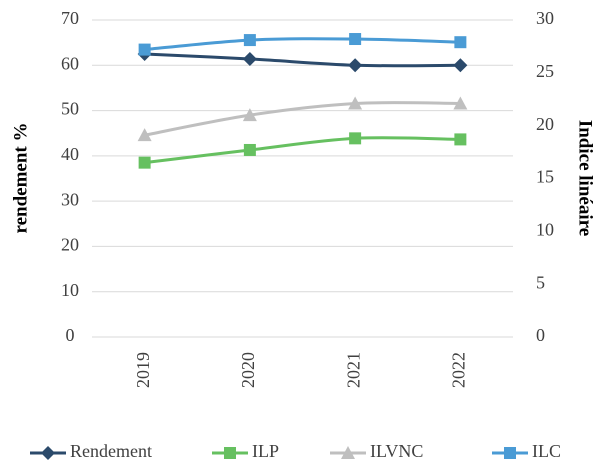 The height and width of the screenshot is (466, 600). What do you see at coordinates (70, 199) in the screenshot?
I see `y-tick-label: 30` at bounding box center [70, 199].